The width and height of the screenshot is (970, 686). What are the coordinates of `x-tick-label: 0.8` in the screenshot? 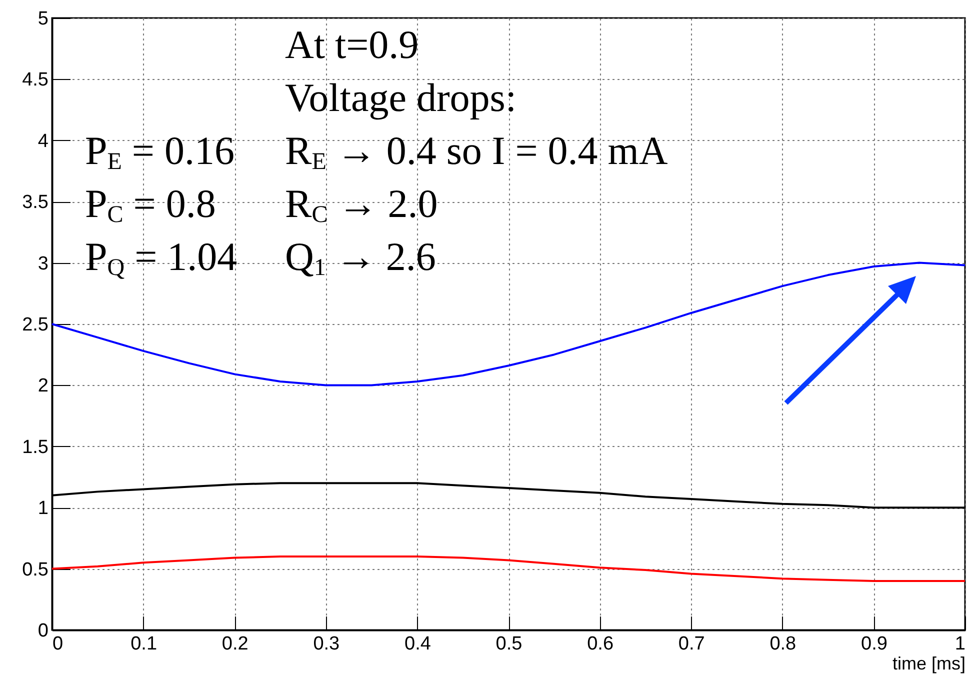 It's located at (783, 644).